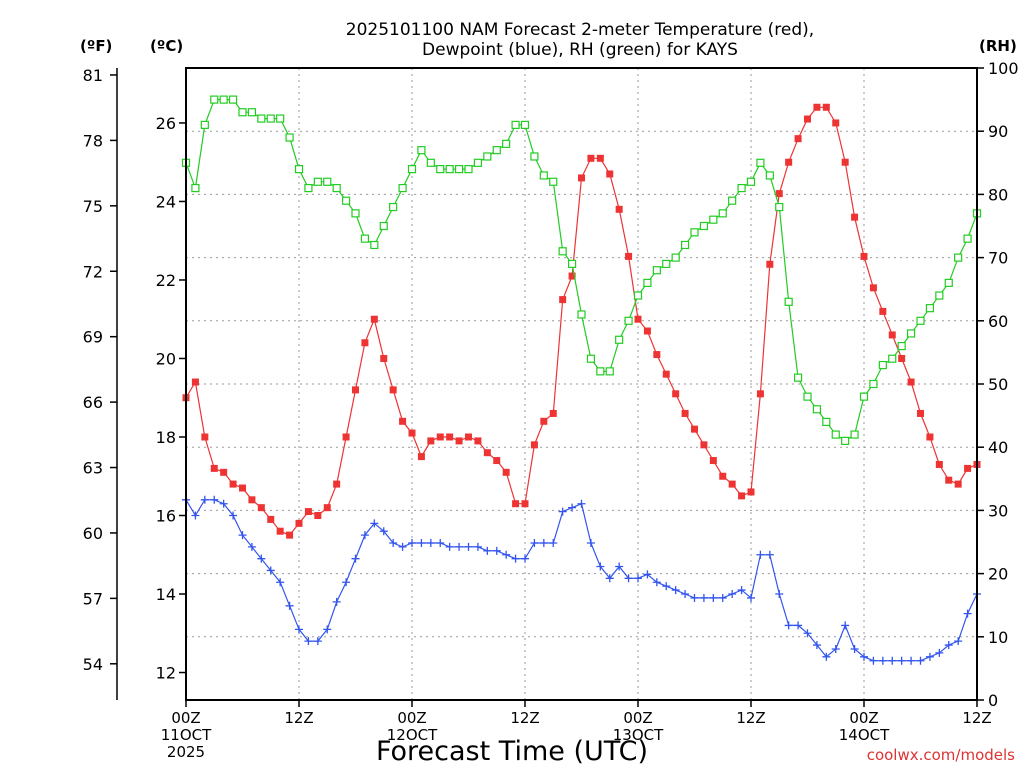  What do you see at coordinates (93, 337) in the screenshot?
I see `fahrenheit-tick-label: 69` at bounding box center [93, 337].